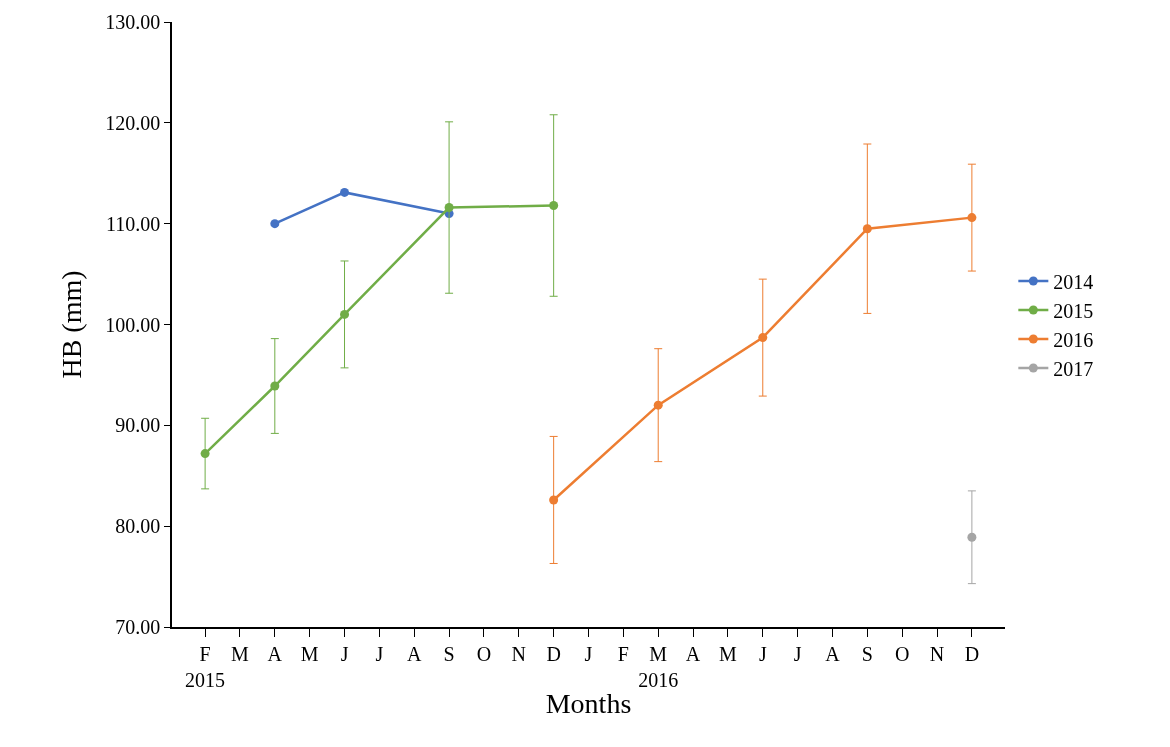 The width and height of the screenshot is (1170, 747). I want to click on y-tick-label: 90.00, so click(138, 425).